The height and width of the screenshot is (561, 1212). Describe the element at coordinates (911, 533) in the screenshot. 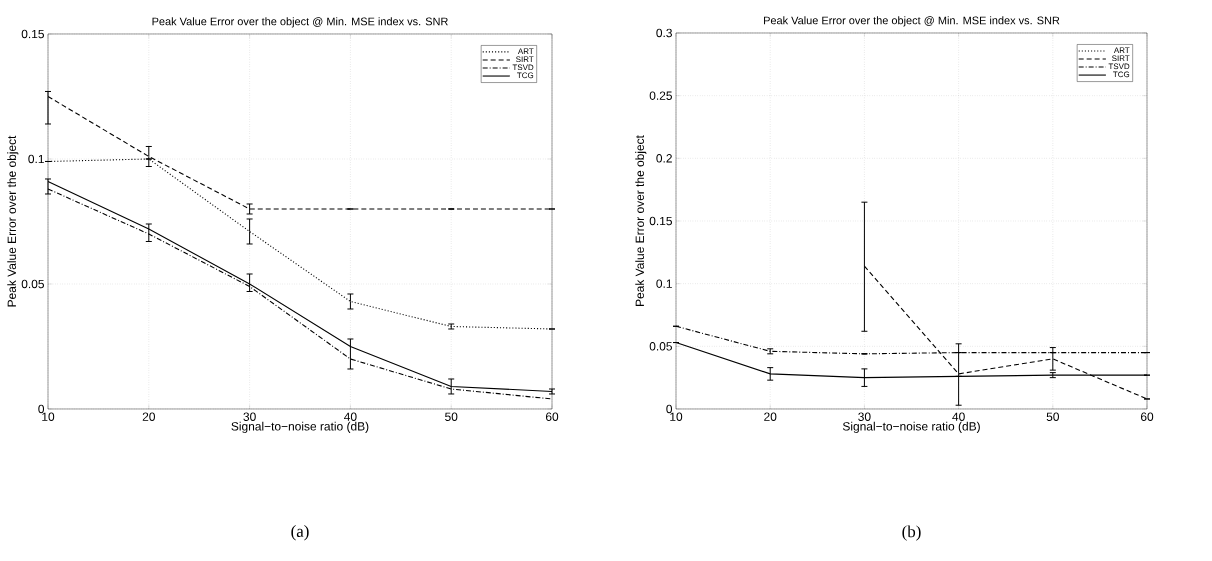

I see `text: (b)` at that location.